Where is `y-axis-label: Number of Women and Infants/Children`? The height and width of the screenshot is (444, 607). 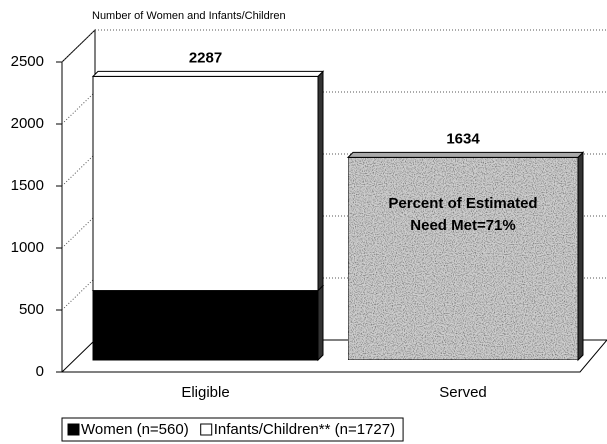
y-axis-label: Number of Women and Infants/Children is located at coordinates (189, 16).